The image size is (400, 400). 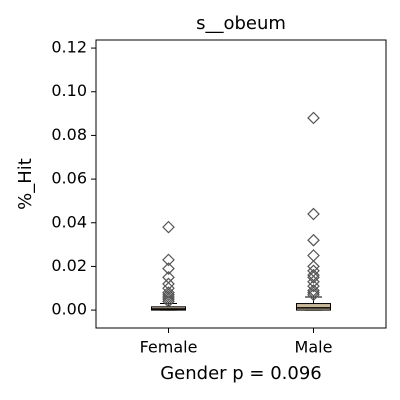 What do you see at coordinates (314, 347) in the screenshot?
I see `x-tick-label: Male` at bounding box center [314, 347].